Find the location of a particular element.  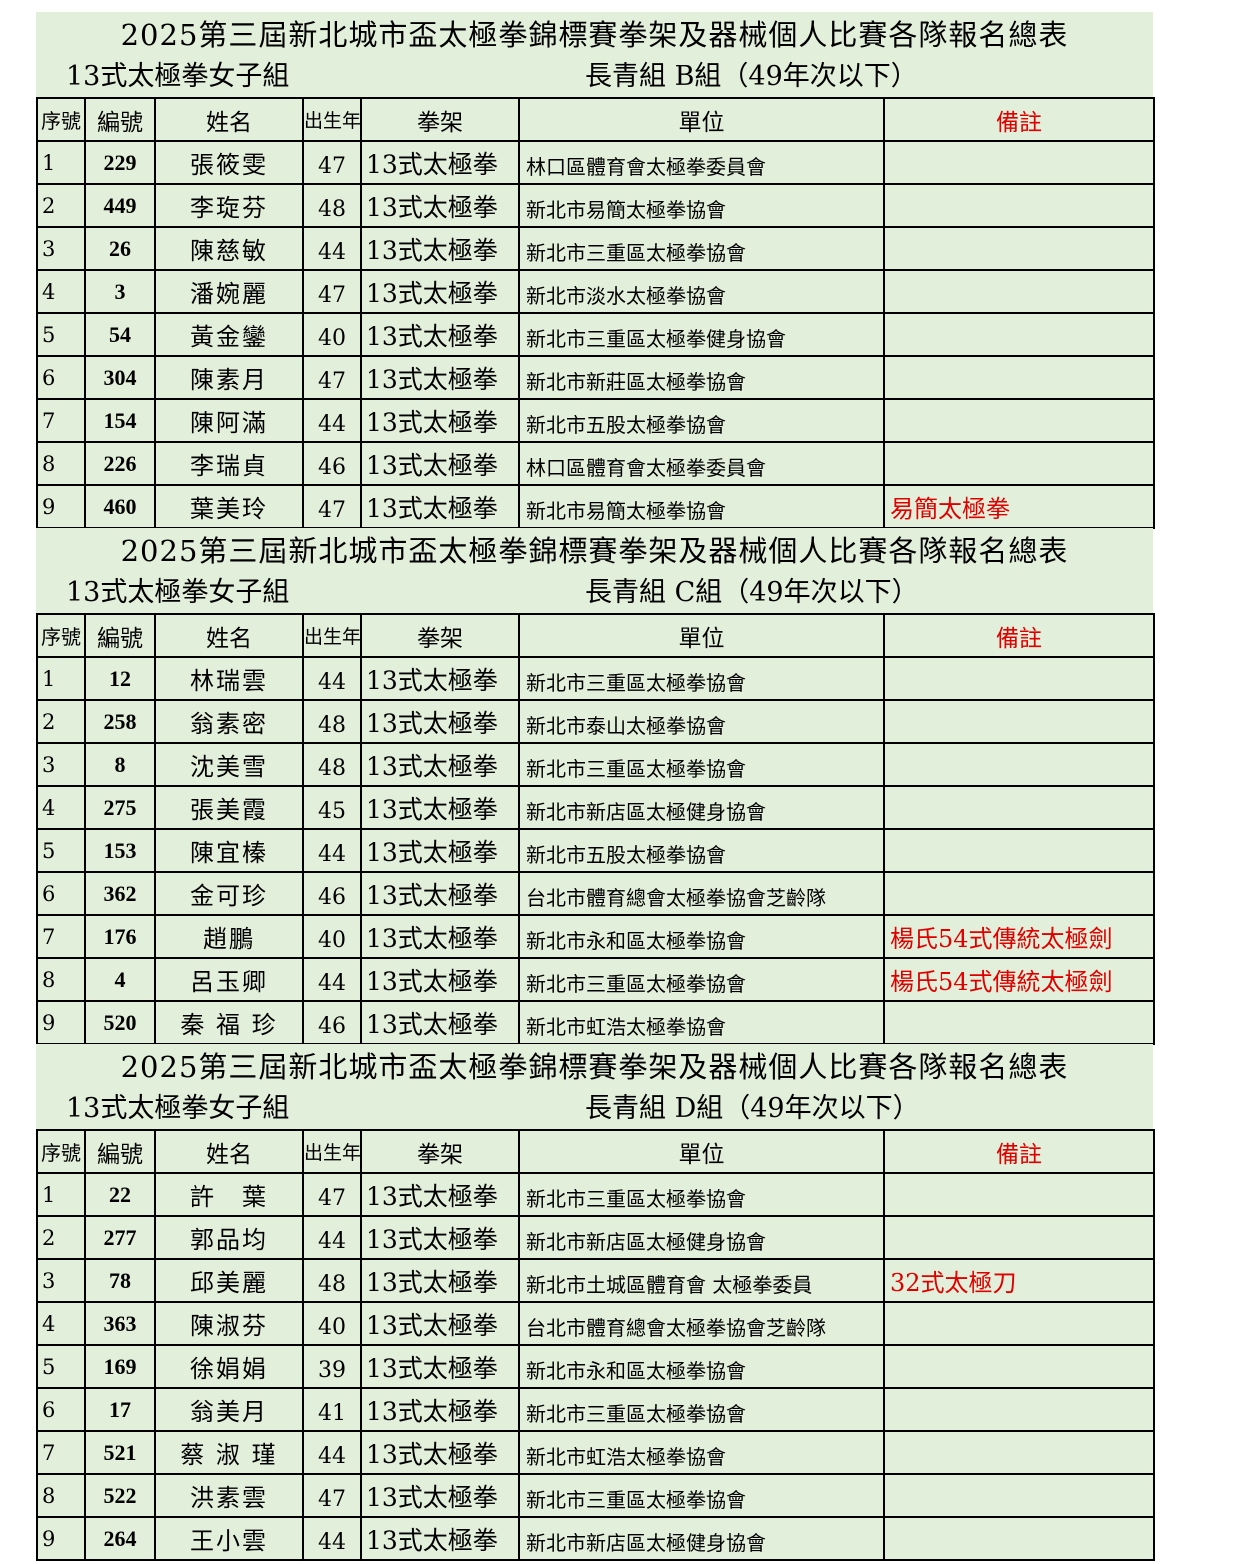

table-cell: 趙鵬 is located at coordinates (230, 937).